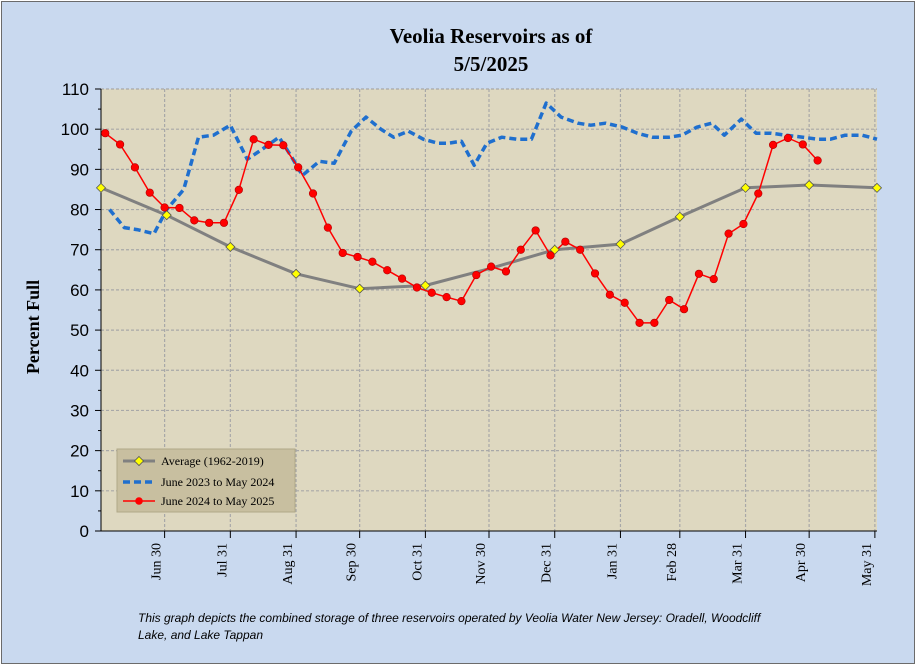  Describe the element at coordinates (157, 561) in the screenshot. I see `x-tick-label: Jun 30` at that location.